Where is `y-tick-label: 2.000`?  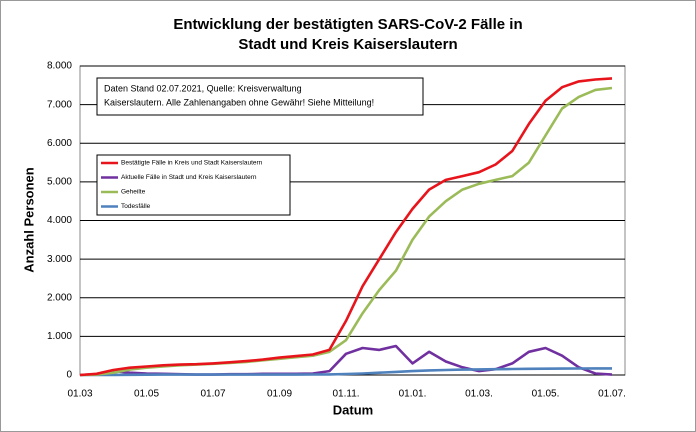
y-tick-label: 2.000 is located at coordinates (59, 297).